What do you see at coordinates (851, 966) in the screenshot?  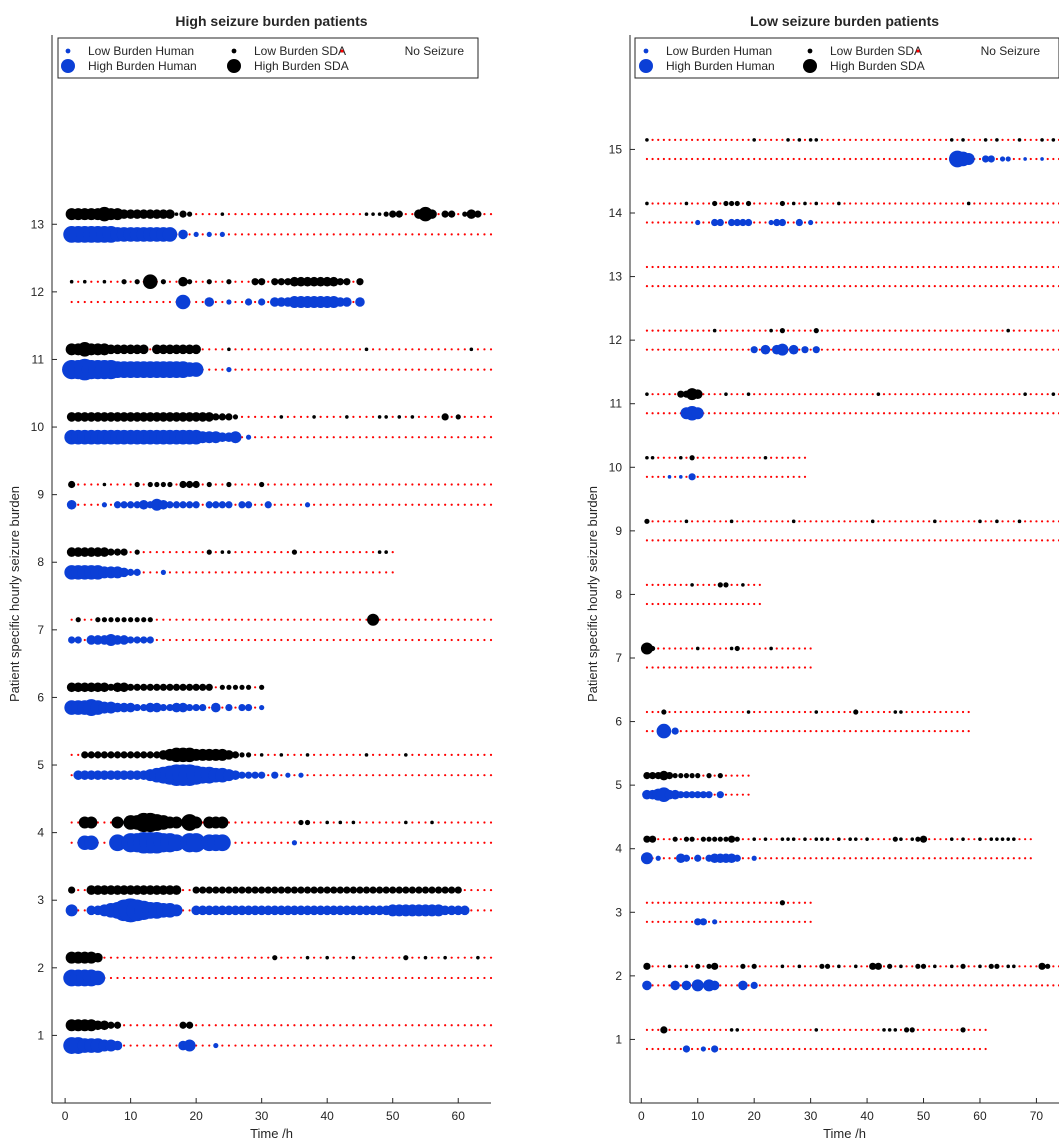 I see `patient-2-sda-row` at bounding box center [851, 966].